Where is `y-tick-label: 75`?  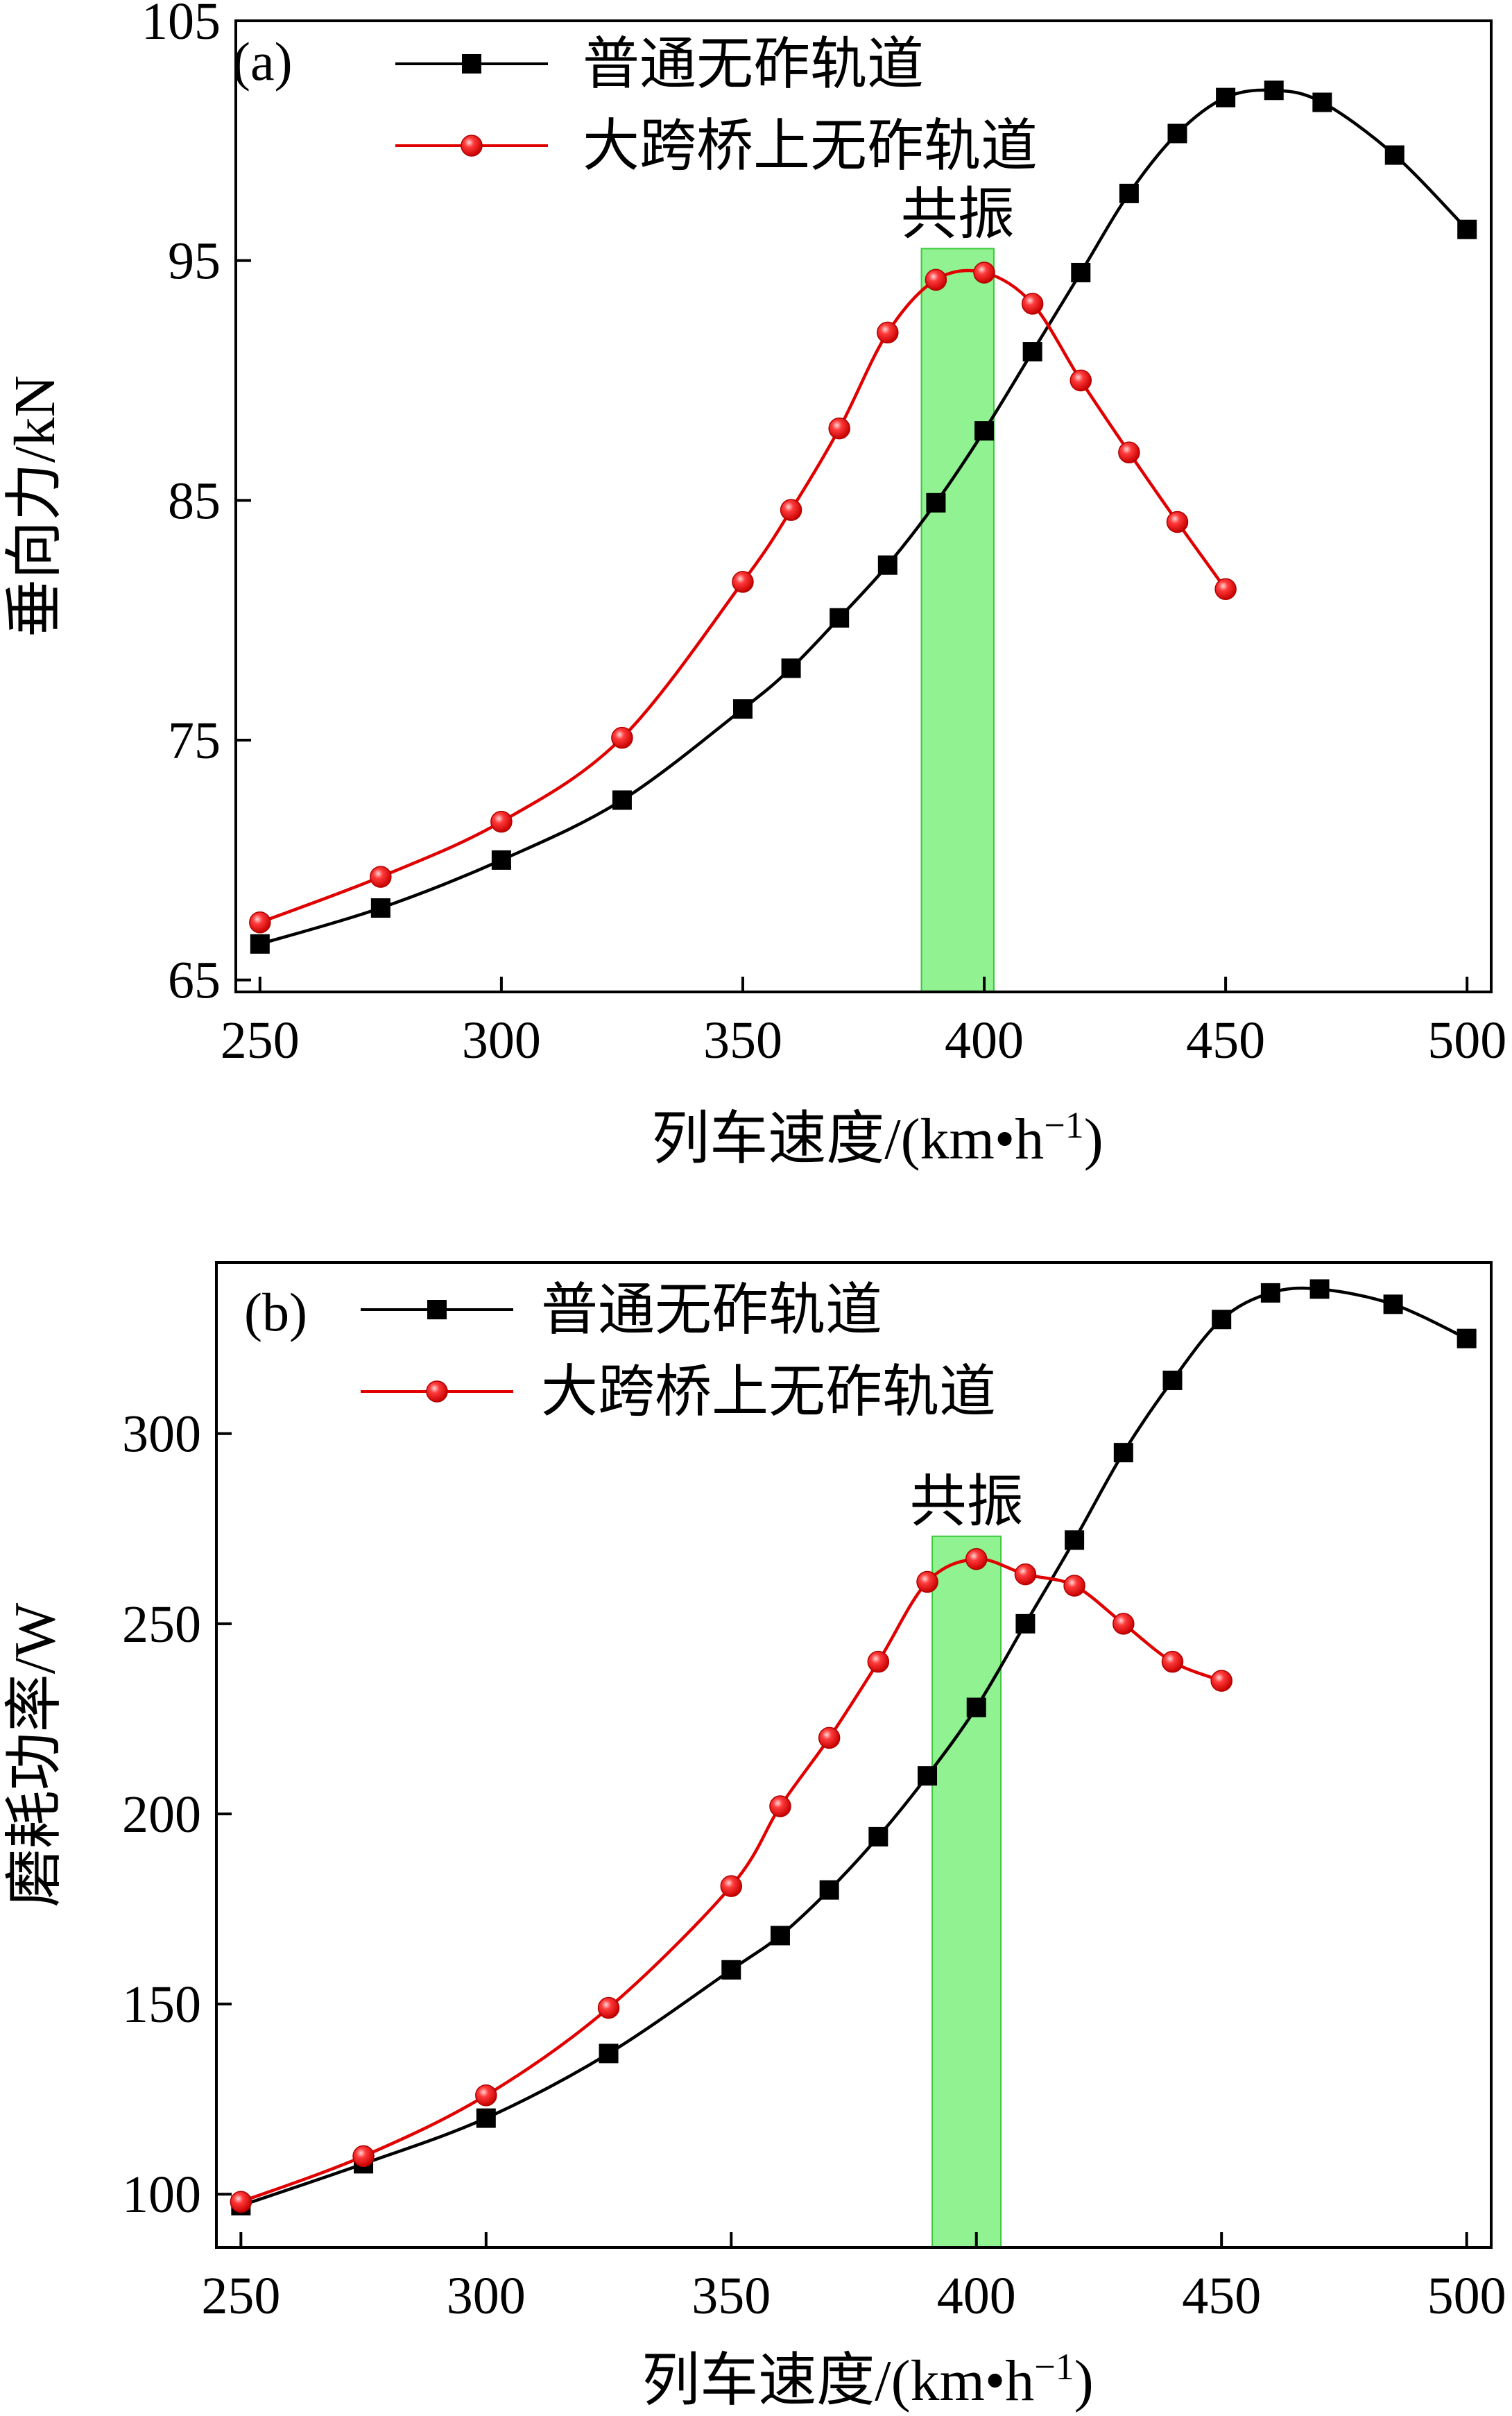
y-tick-label: 75 is located at coordinates (194, 741).